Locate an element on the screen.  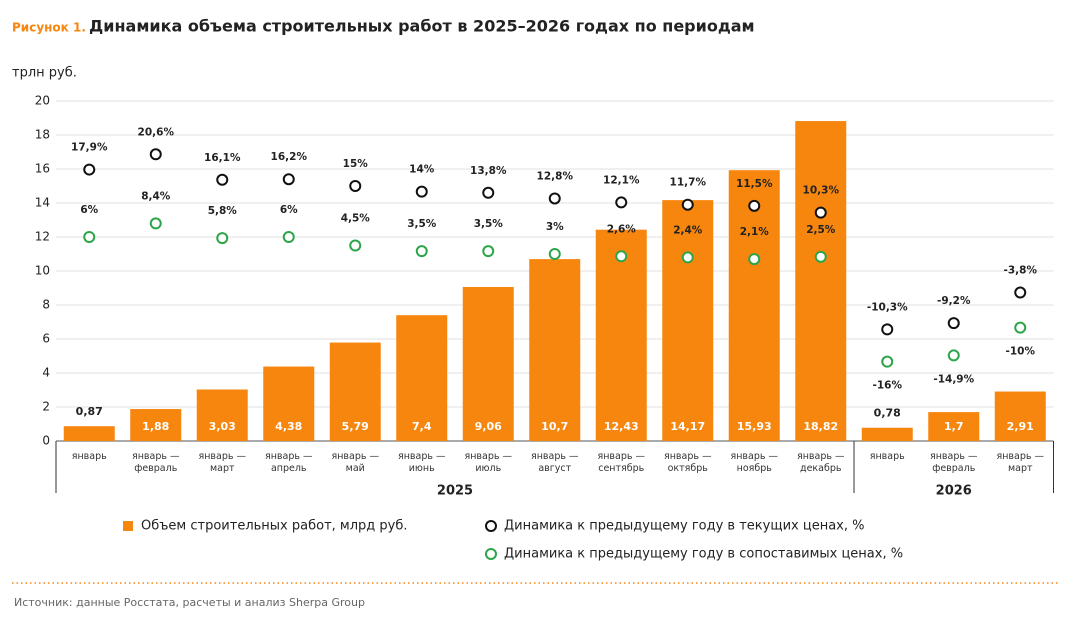
point-value-label: -14,9% is located at coordinates (953, 379).